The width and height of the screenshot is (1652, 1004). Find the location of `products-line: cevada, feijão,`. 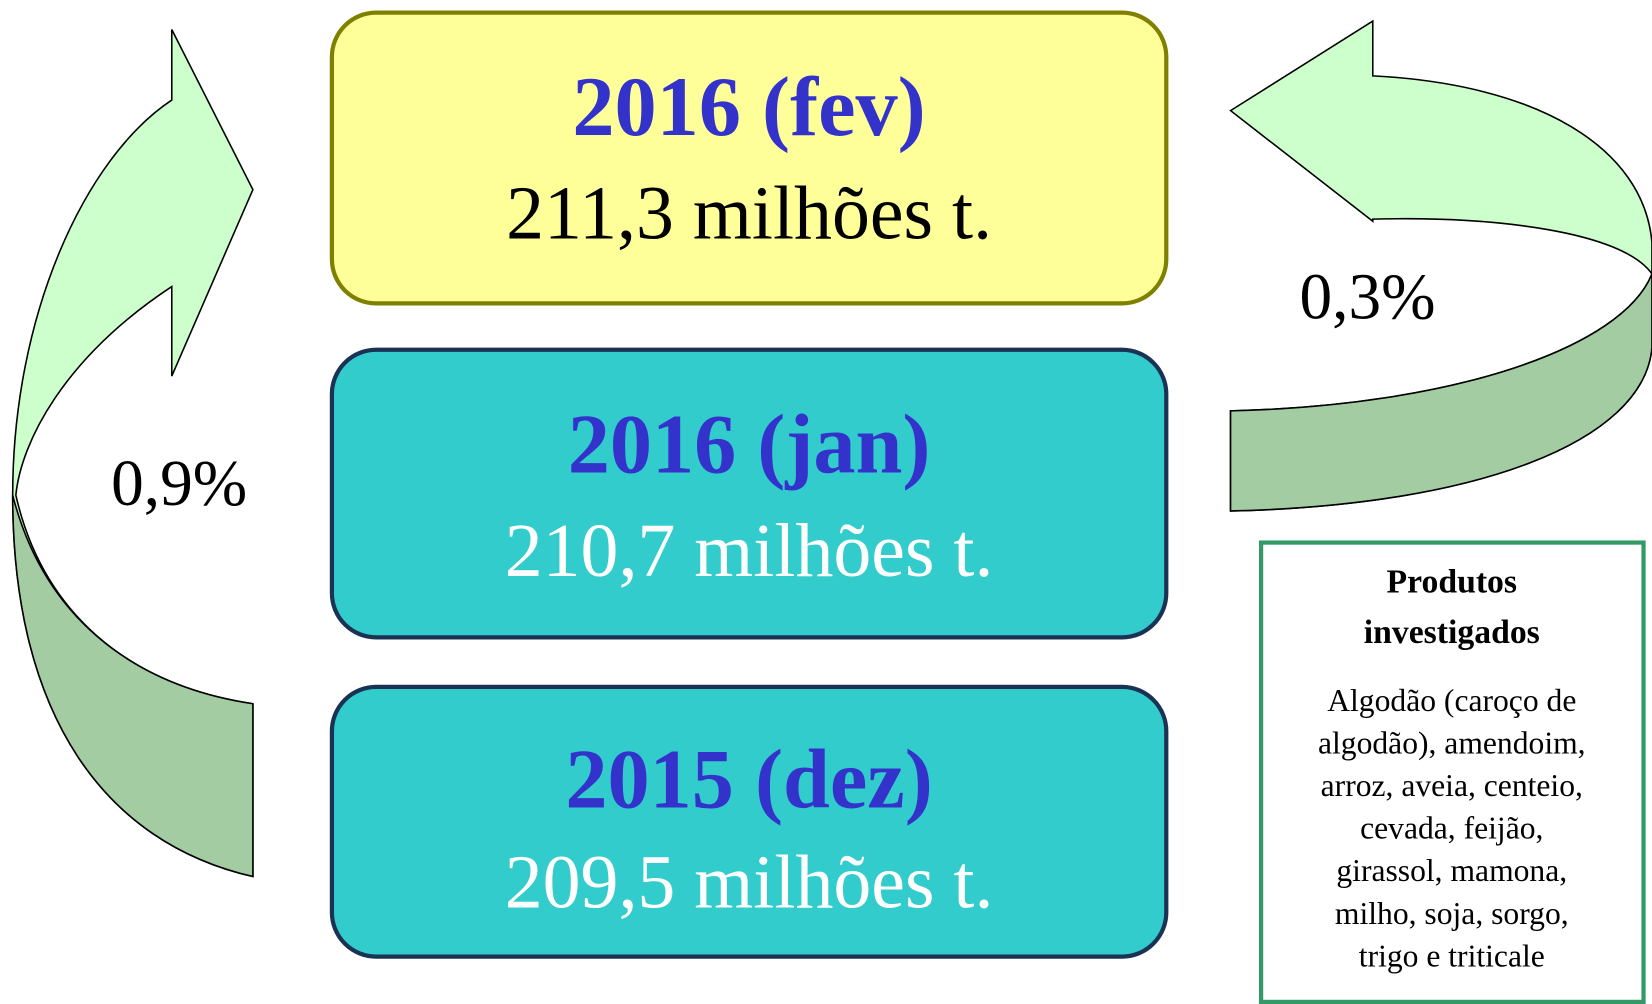

products-line: cevada, feijão, is located at coordinates (1451, 828).